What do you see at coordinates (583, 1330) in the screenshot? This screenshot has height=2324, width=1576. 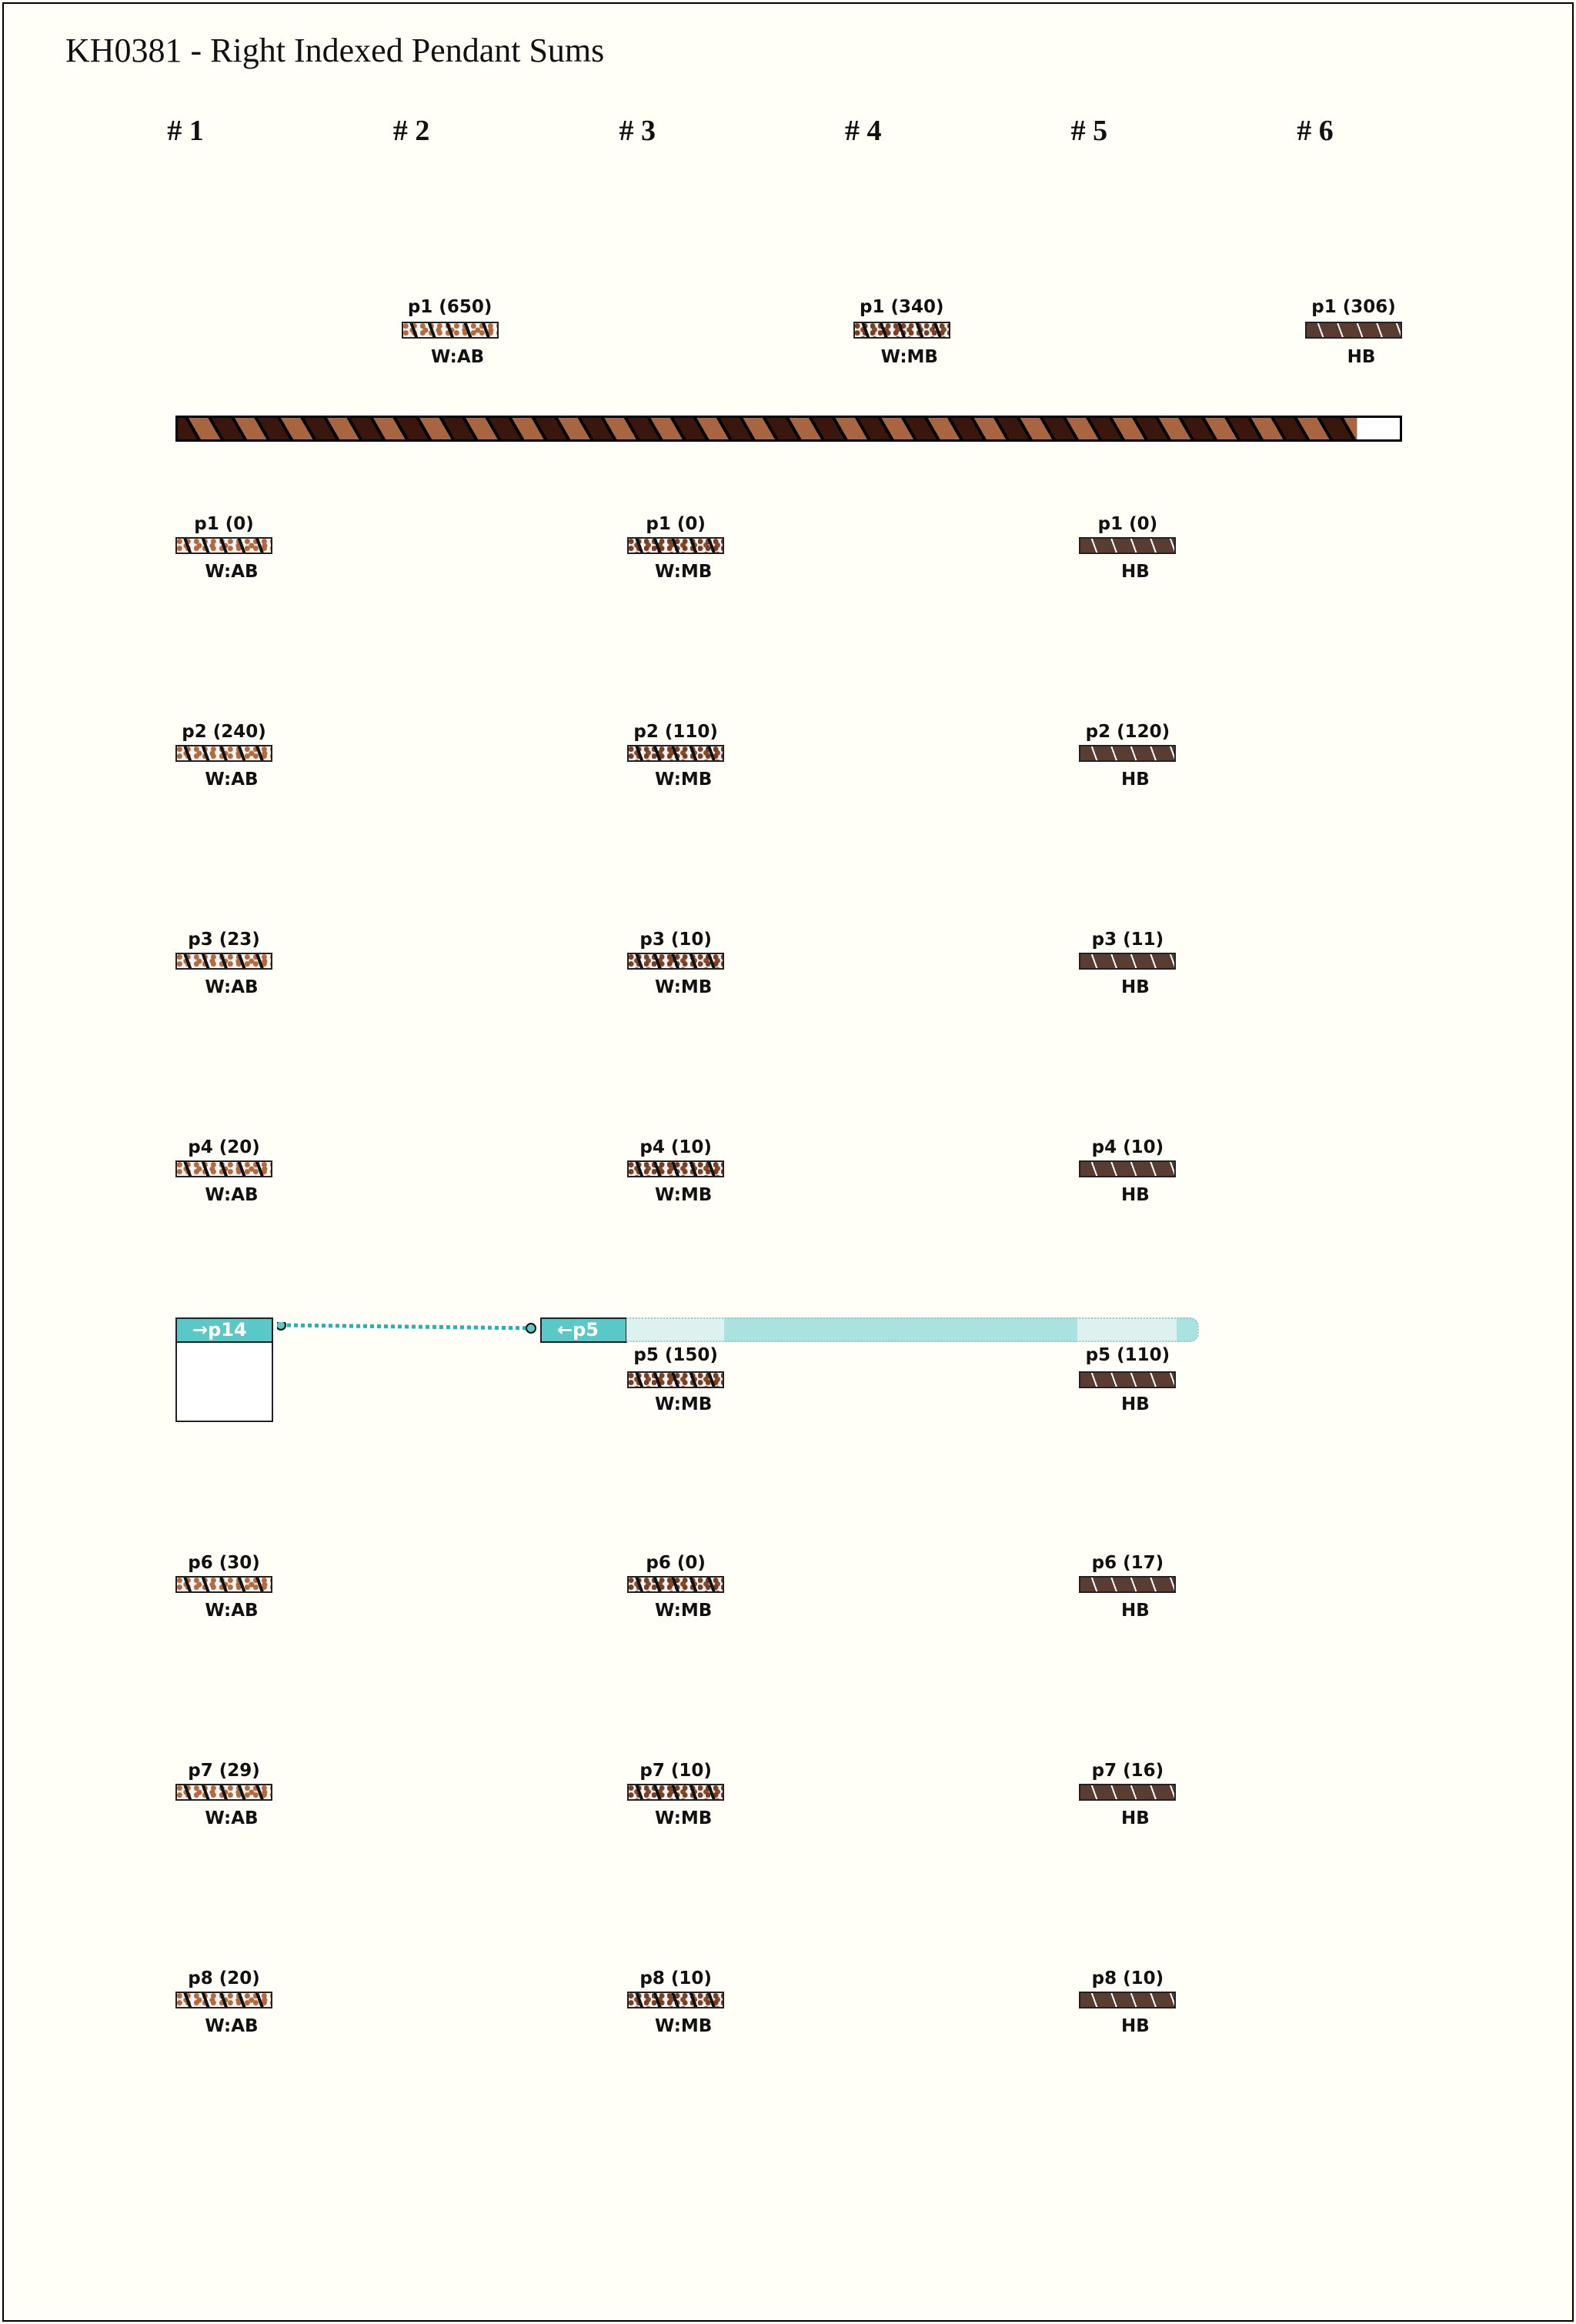 I see `link-to-tag: ←p5` at bounding box center [583, 1330].